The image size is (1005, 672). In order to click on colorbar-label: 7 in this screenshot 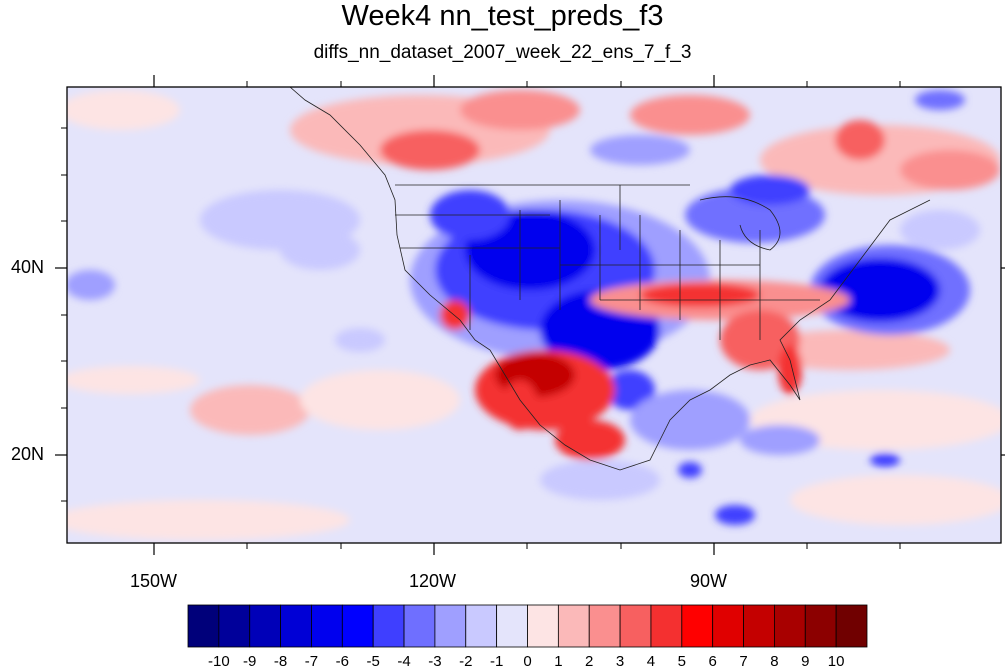, I will do `click(743, 661)`.